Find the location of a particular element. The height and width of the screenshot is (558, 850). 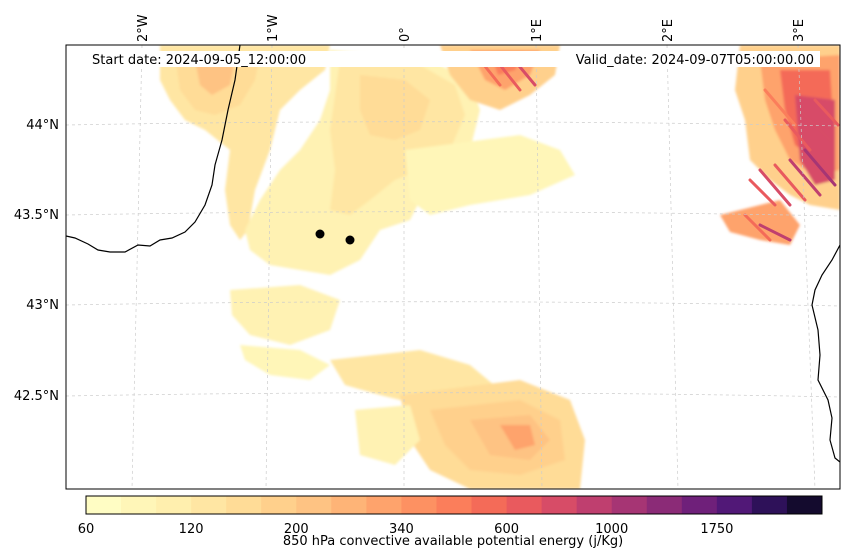

colorbar-tick-label: 1750 is located at coordinates (716, 529).